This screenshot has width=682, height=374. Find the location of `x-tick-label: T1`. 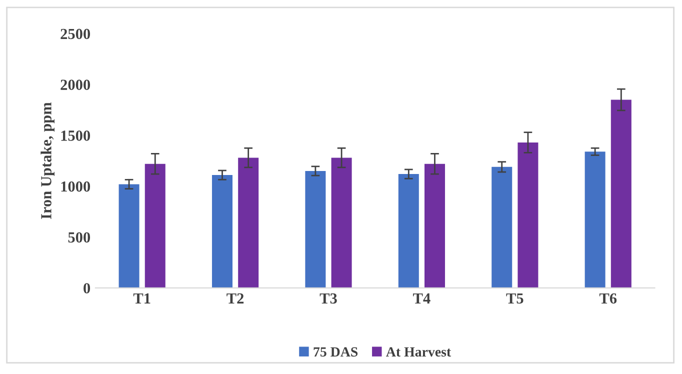

x-tick-label: T1 is located at coordinates (141, 298).